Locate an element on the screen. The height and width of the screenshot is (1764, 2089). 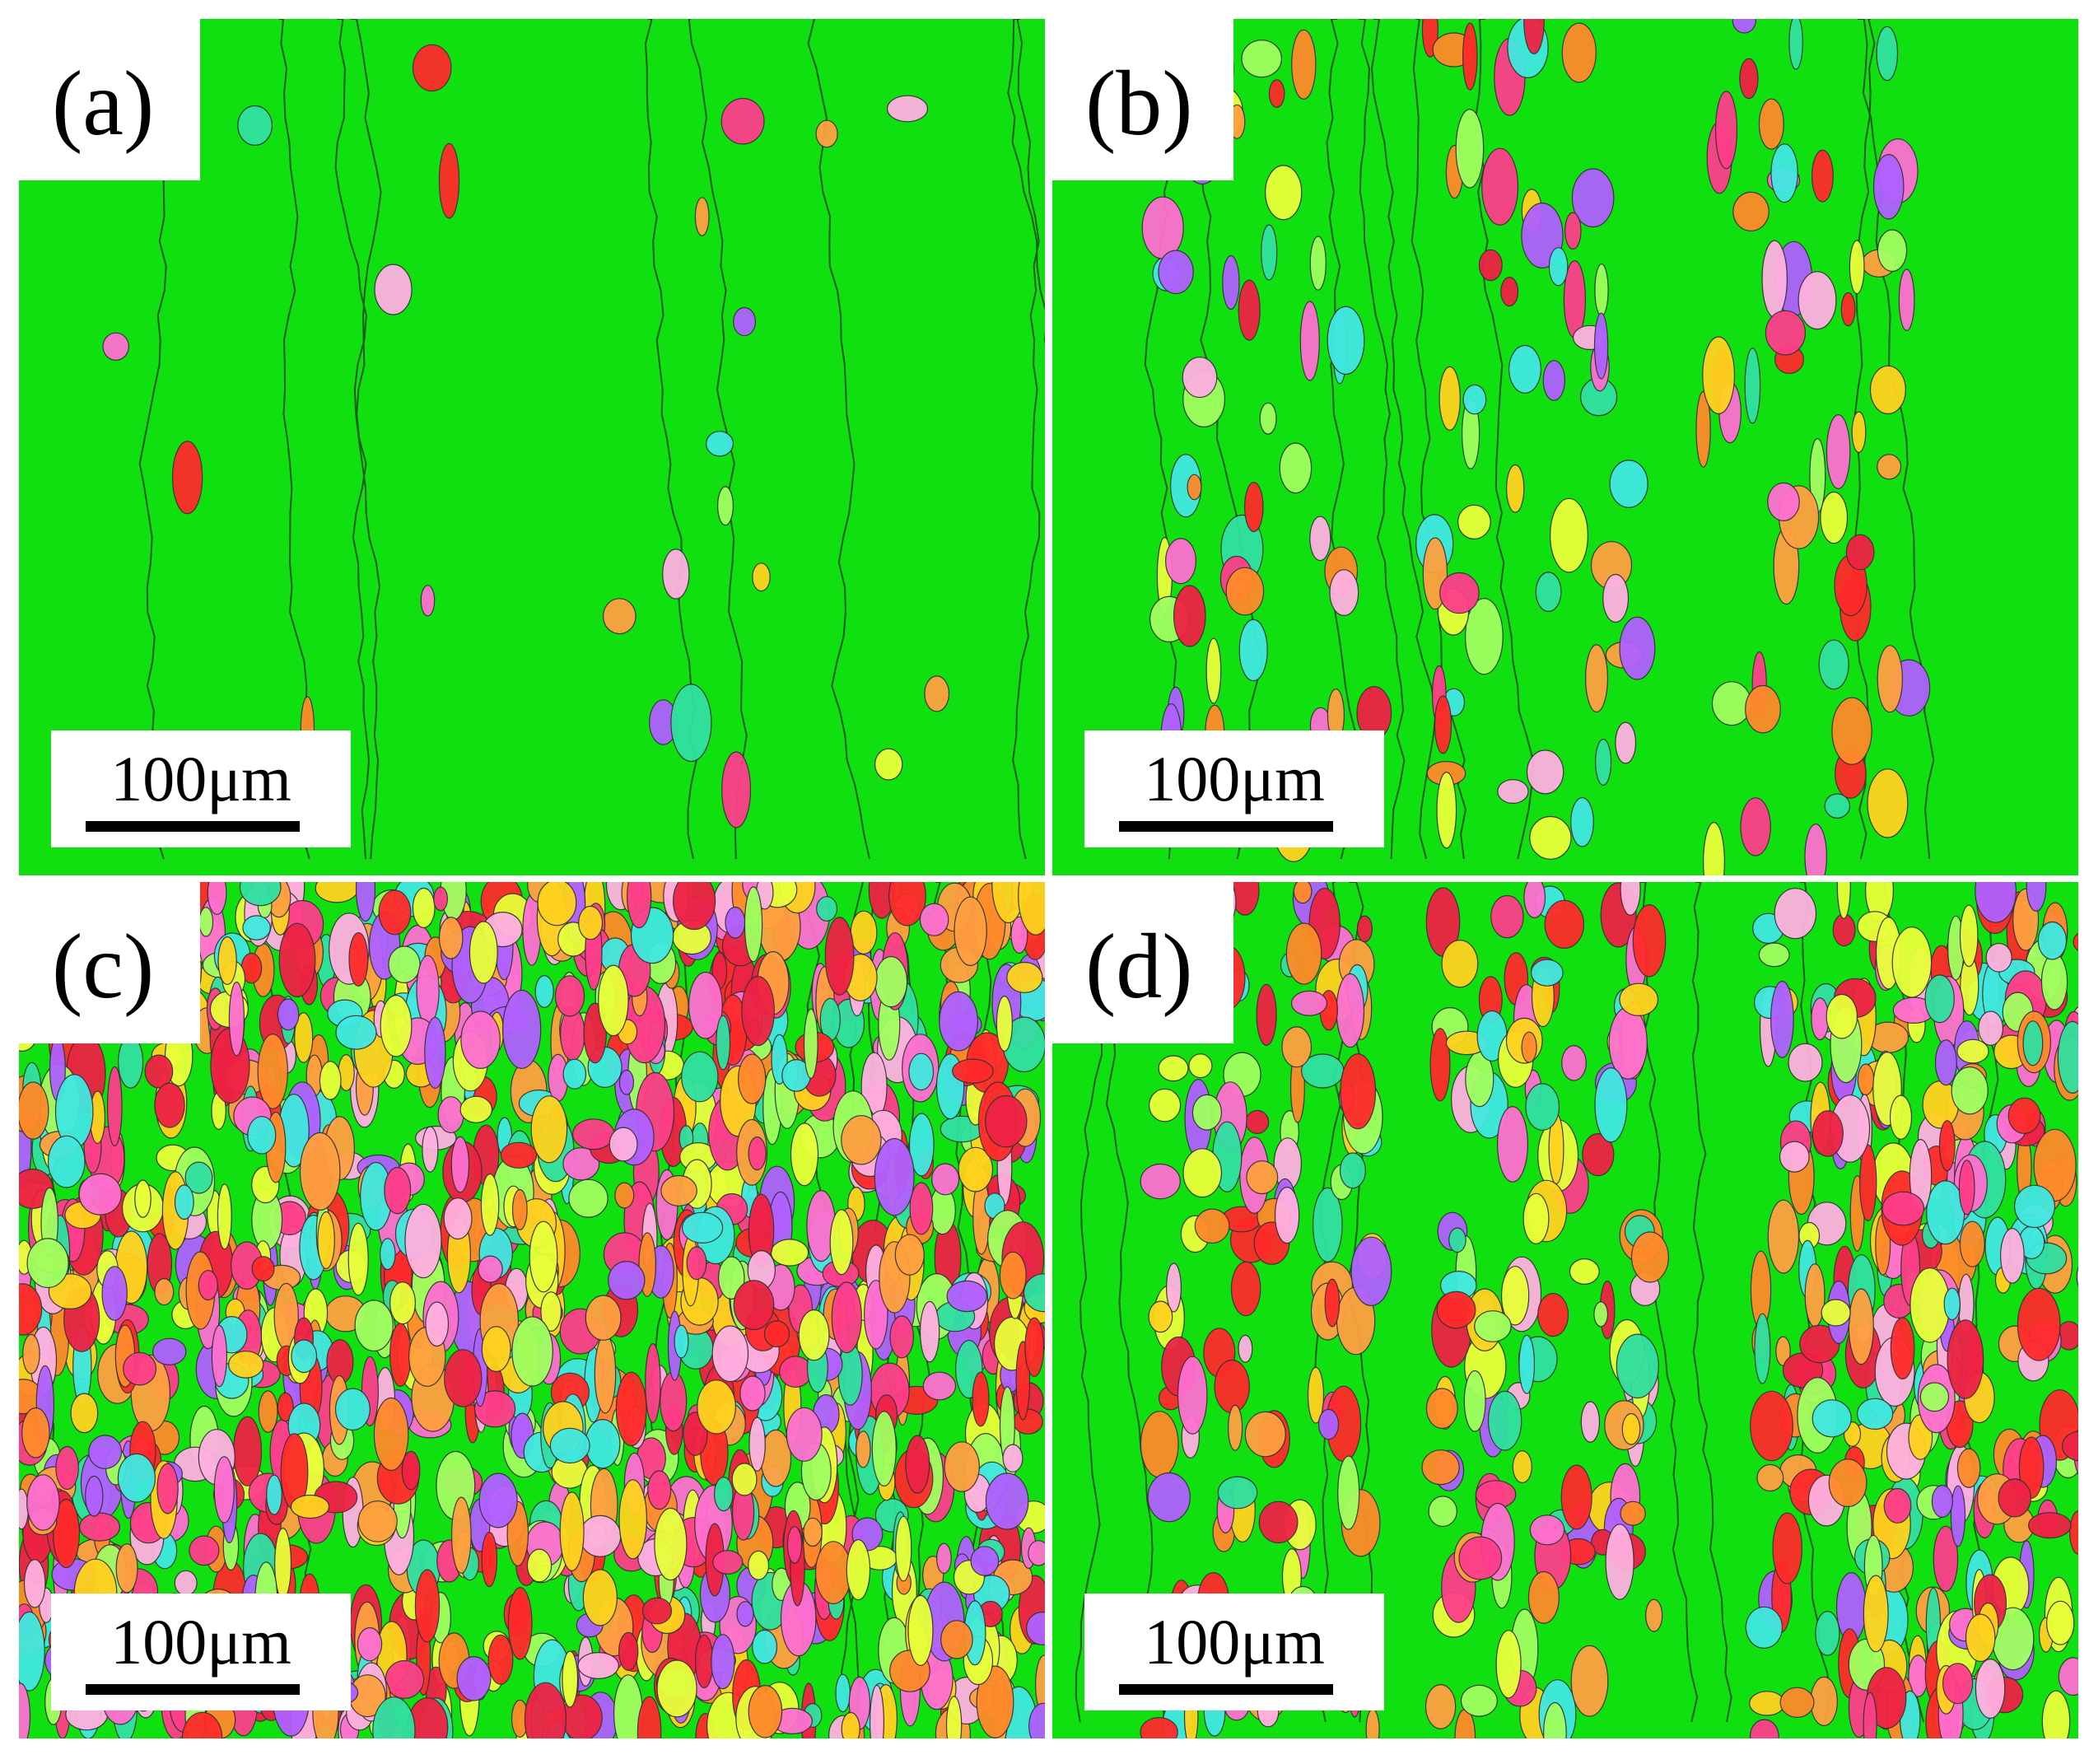
panel-label: (a) is located at coordinates (103, 104).